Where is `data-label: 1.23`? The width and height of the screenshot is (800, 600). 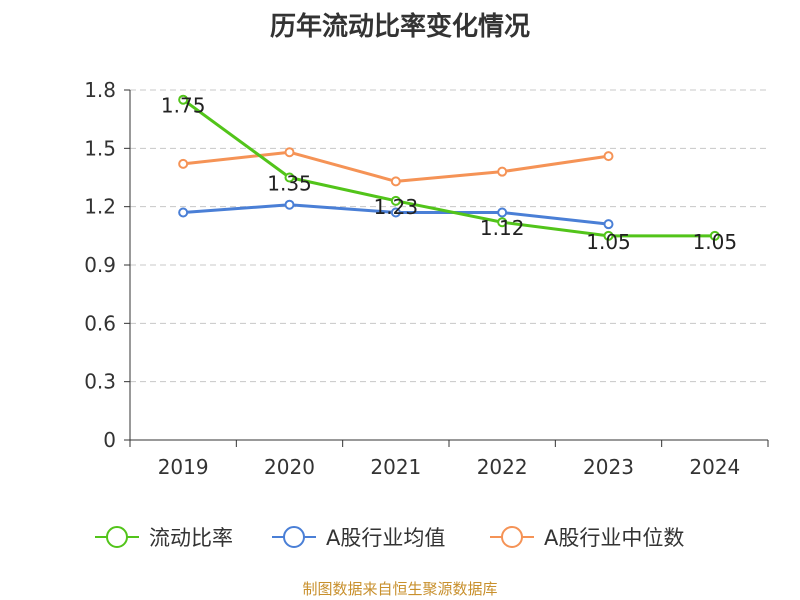 data-label: 1.23 is located at coordinates (396, 207).